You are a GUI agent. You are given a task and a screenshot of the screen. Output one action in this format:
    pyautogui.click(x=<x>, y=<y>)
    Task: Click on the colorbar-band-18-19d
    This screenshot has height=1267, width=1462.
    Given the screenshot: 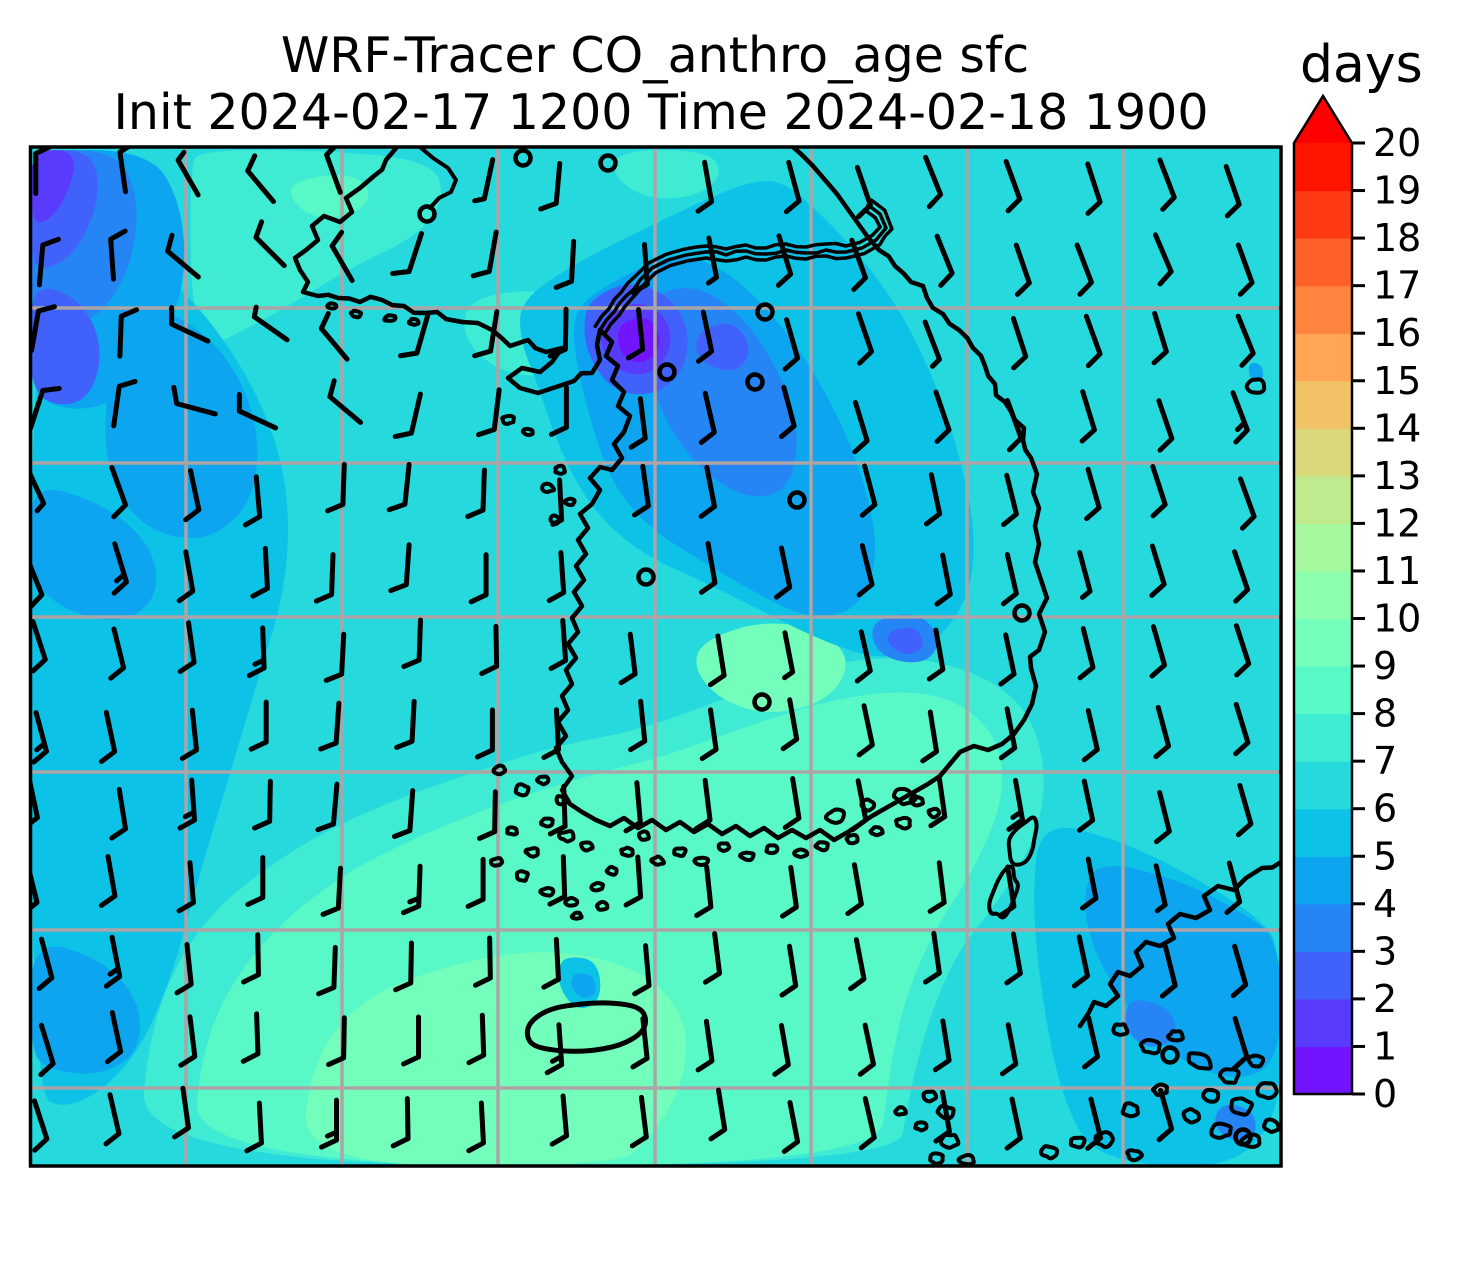 What is the action you would take?
    pyautogui.click(x=1323, y=214)
    